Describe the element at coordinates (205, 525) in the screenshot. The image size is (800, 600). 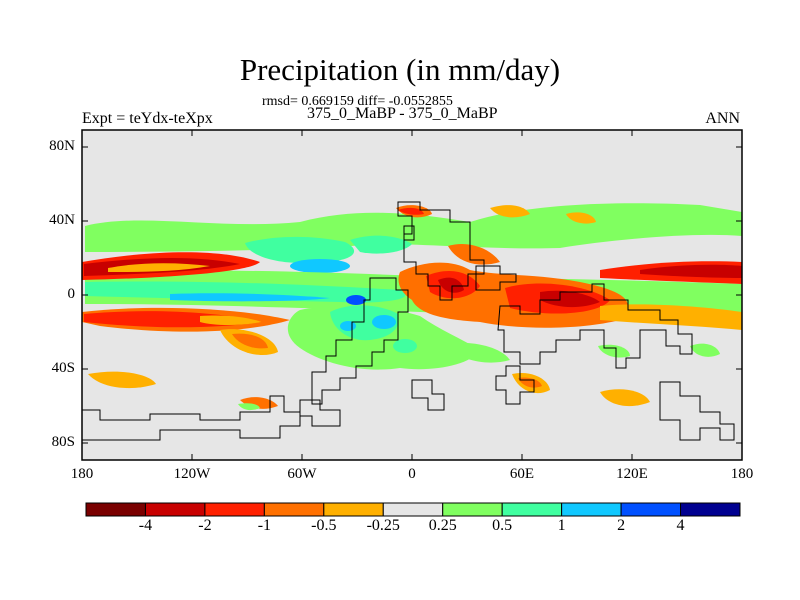
I see `colorbar-label-1: -2` at that location.